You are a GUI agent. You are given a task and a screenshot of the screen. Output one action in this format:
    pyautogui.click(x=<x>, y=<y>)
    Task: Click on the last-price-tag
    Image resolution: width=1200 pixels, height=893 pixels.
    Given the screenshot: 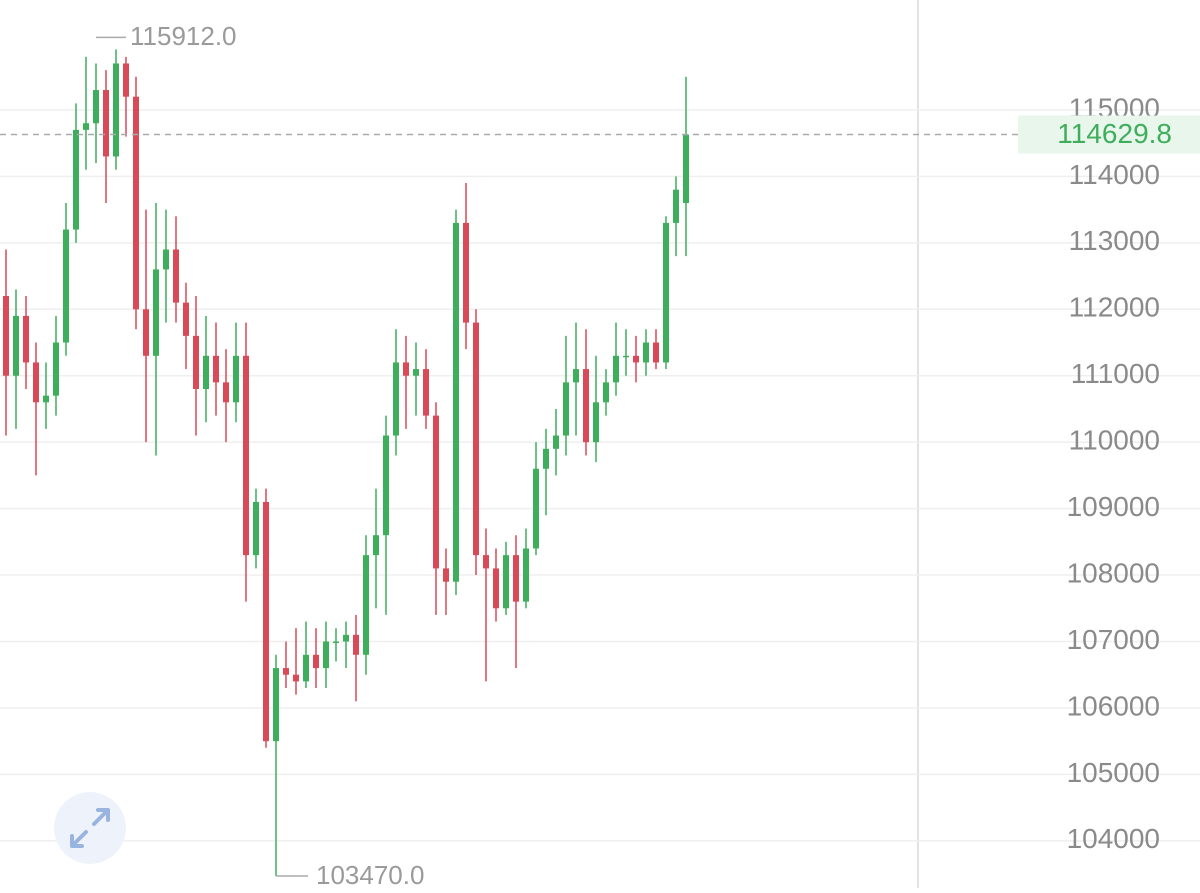 What is the action you would take?
    pyautogui.click(x=1109, y=134)
    